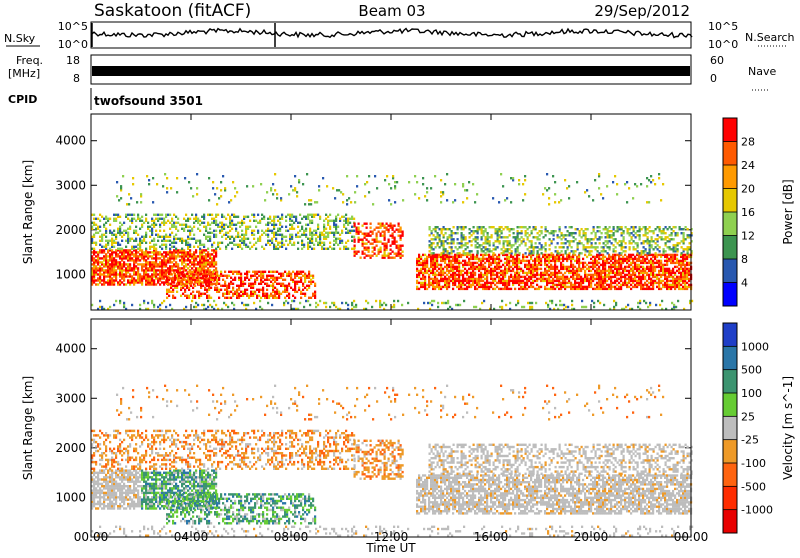  I want to click on date-title: 29/Sep/2012, so click(642, 11).